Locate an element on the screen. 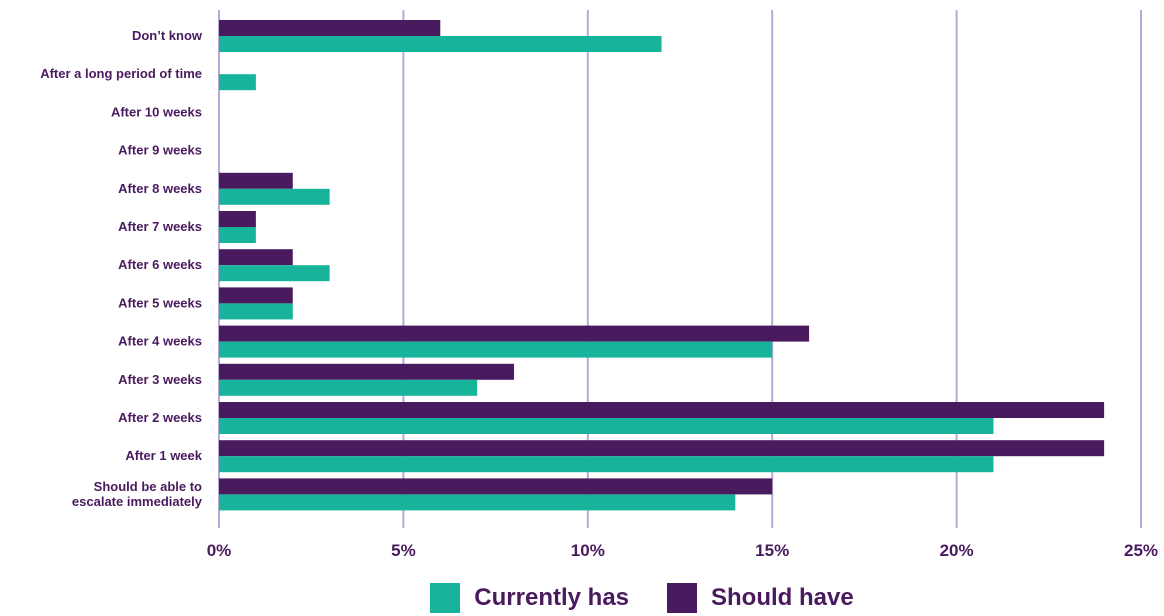  category-label-after-10-weeks: After 10 weeks is located at coordinates (156, 111).